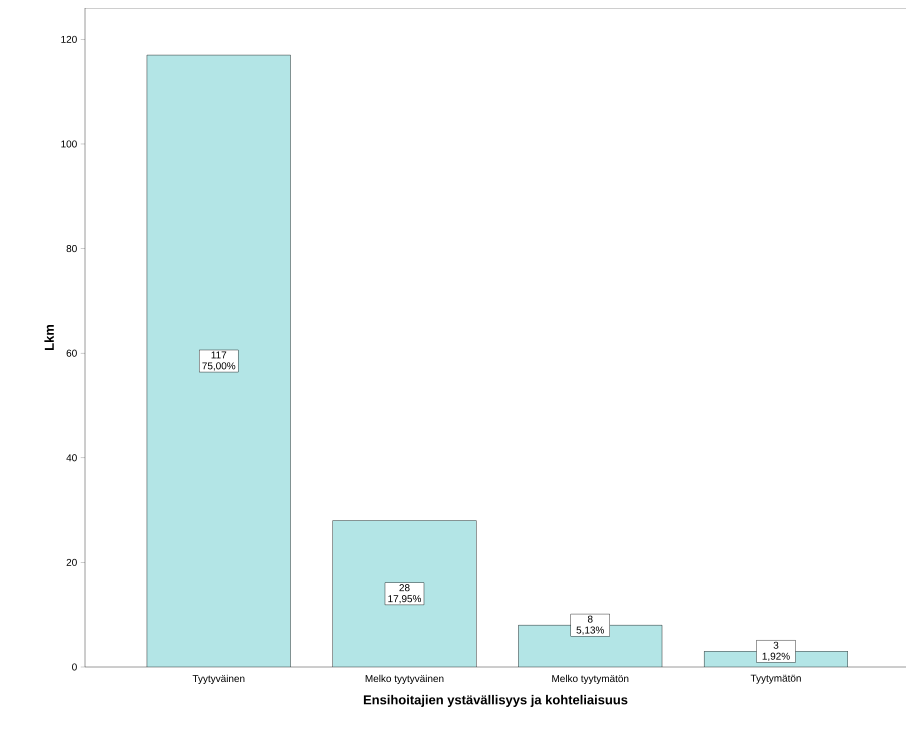 This screenshot has height=738, width=908. I want to click on x-axis-title: Ensihoitajien ystävällisyys ja kohteliaisuus, so click(496, 700).